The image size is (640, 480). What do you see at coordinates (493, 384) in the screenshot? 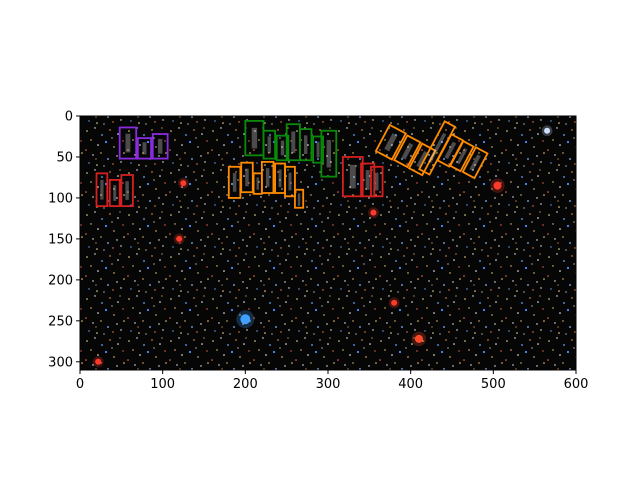
I see `x-tick-label-5: 500` at bounding box center [493, 384].